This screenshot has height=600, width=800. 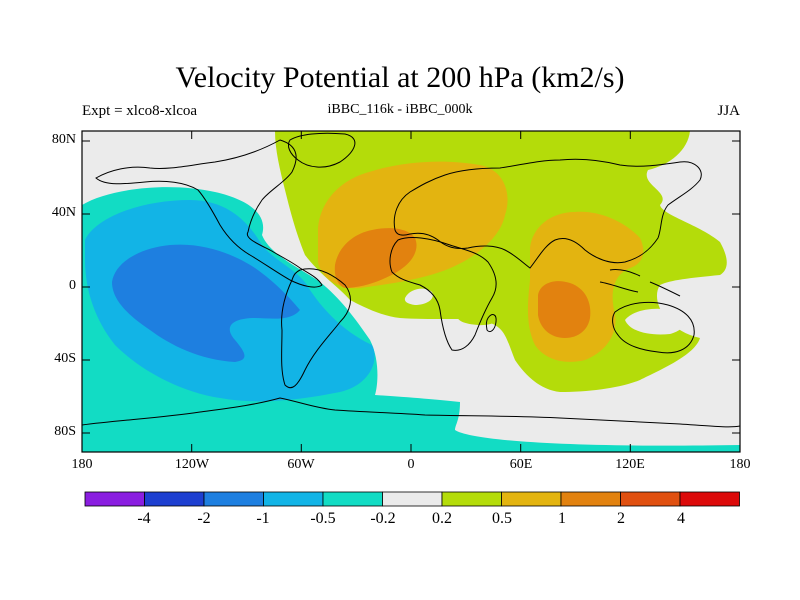 I want to click on x-tick-label: 60E, so click(x=521, y=464).